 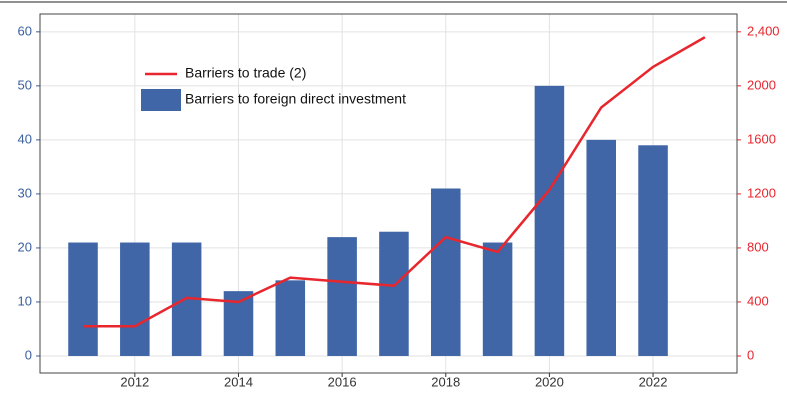 I want to click on y2-tick-label: 1600, so click(x=761, y=138).